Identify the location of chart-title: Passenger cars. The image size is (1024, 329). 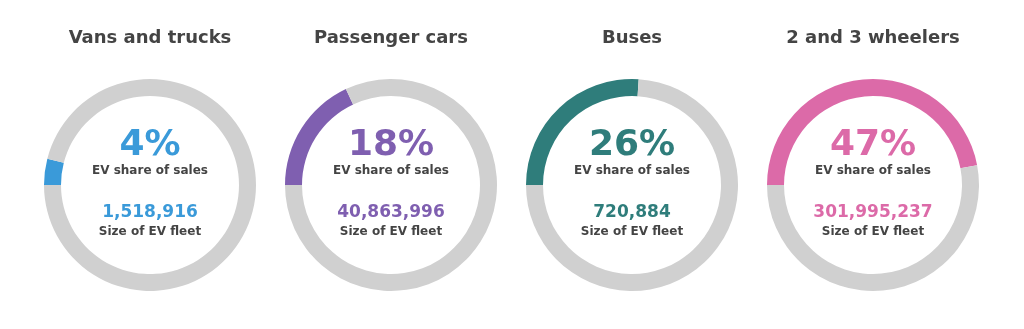
(391, 36).